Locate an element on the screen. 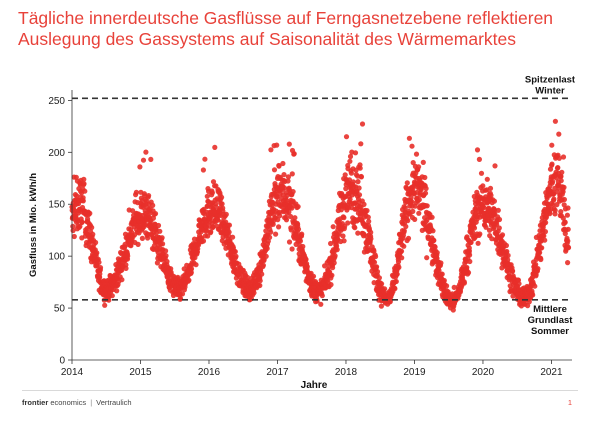  y-tick-label: 250 is located at coordinates (56, 101).